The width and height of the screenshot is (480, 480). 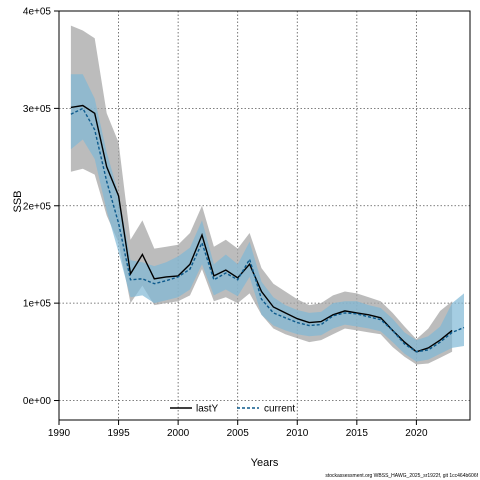 What do you see at coordinates (207, 409) in the screenshot?
I see `legend-label-lastY: lastY` at bounding box center [207, 409].